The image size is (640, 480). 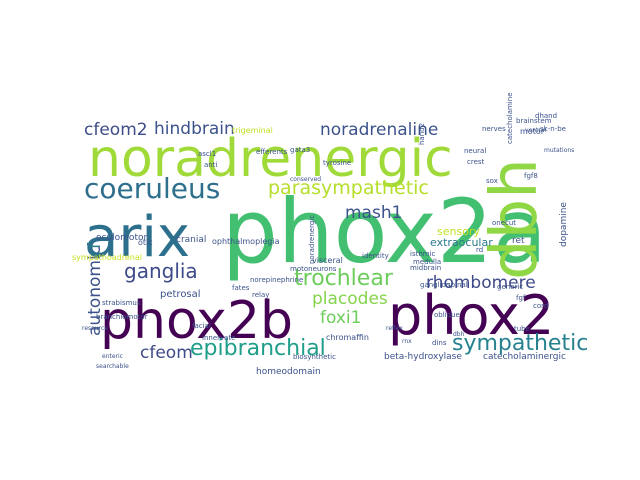 What do you see at coordinates (241, 288) in the screenshot?
I see `word-fates: fates` at bounding box center [241, 288].